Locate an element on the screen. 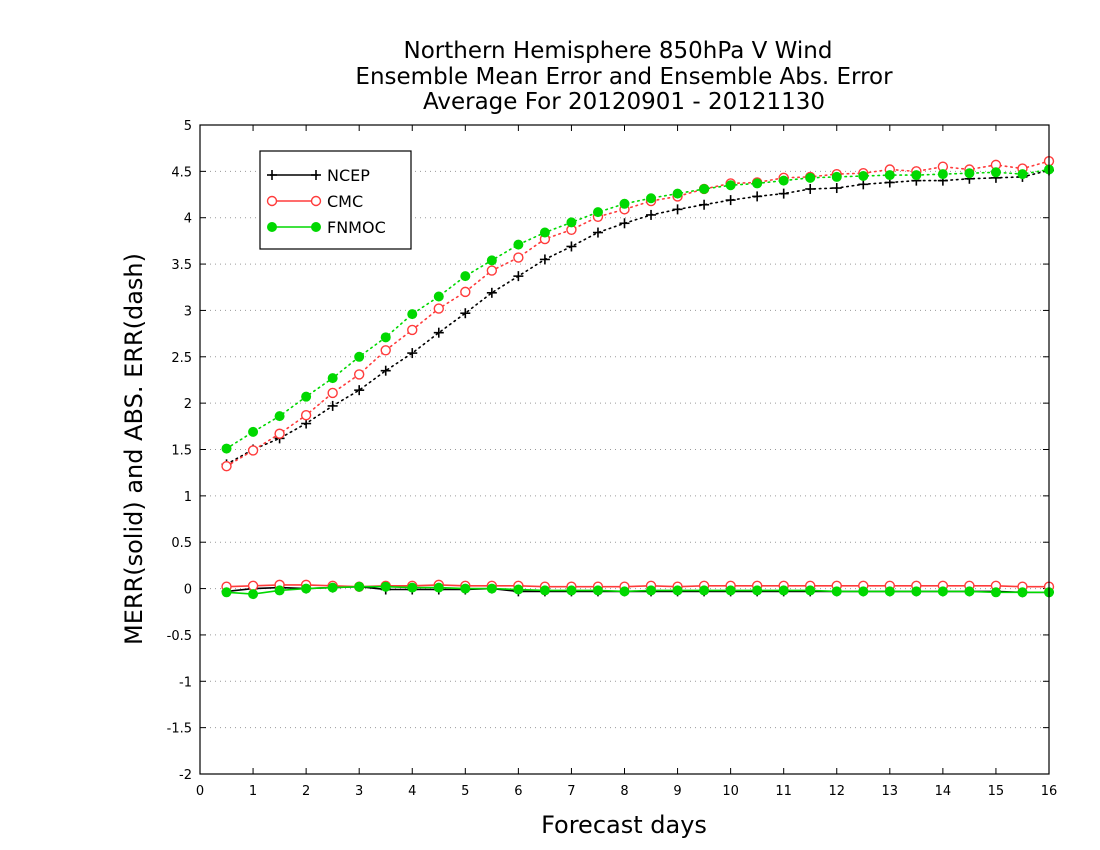 The height and width of the screenshot is (850, 1100). y-tick-label: 2 is located at coordinates (188, 404).